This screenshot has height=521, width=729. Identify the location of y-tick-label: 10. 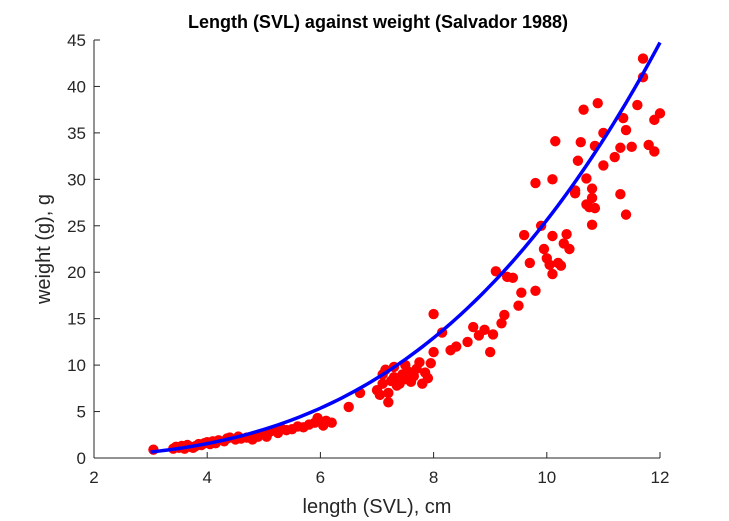
(76, 365).